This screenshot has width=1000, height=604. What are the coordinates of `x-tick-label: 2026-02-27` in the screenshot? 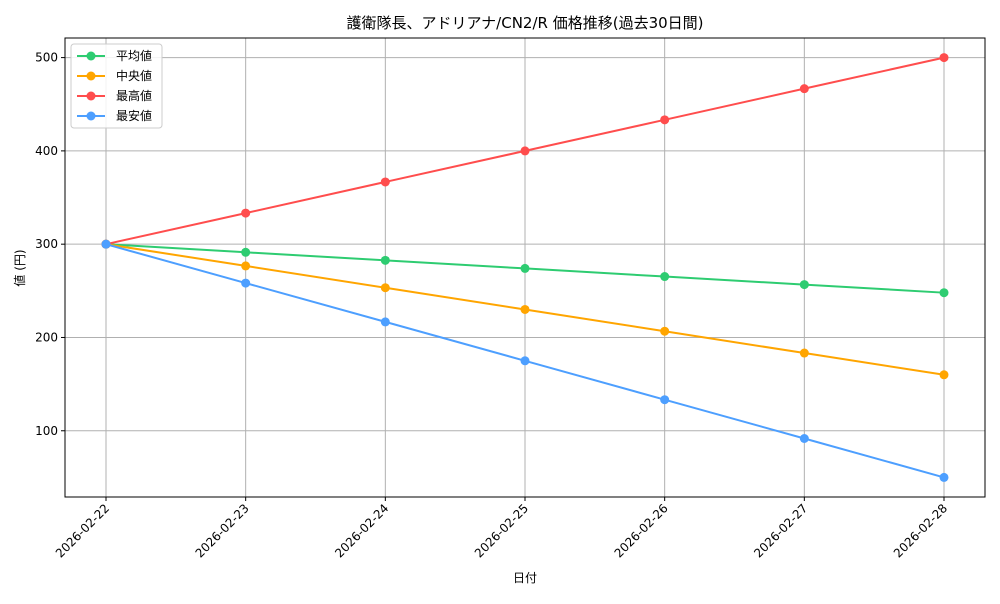 It's located at (780, 530).